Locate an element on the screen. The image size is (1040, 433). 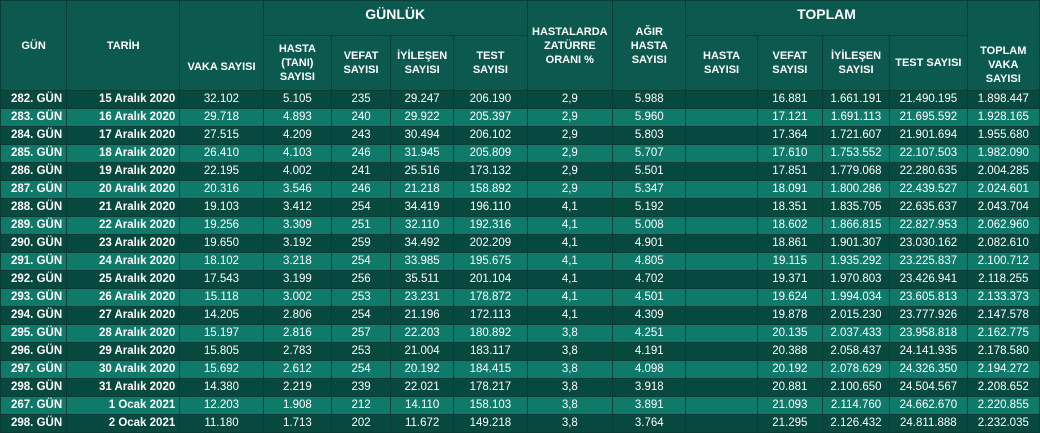
cell-agir: 5.192 is located at coordinates (649, 207).